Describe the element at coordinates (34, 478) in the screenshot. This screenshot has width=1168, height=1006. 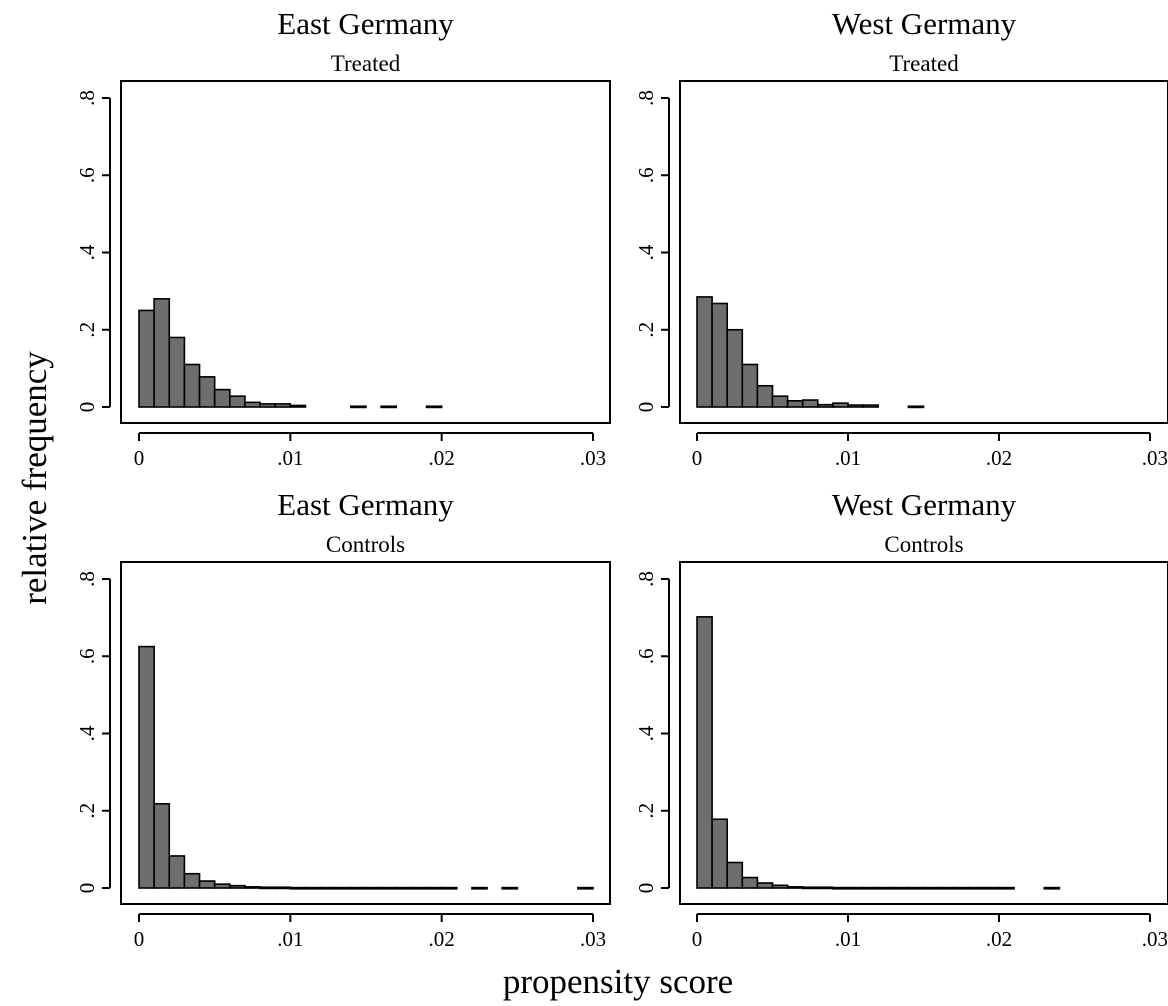
I see `shared-y-axis-label: relative frequency` at that location.